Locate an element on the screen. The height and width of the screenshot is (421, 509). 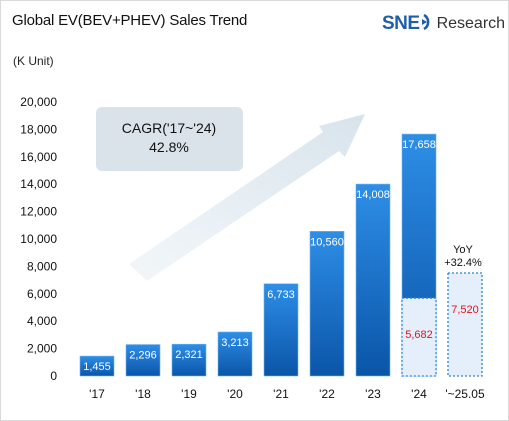
bar-value-label: 2,321 is located at coordinates (189, 355).